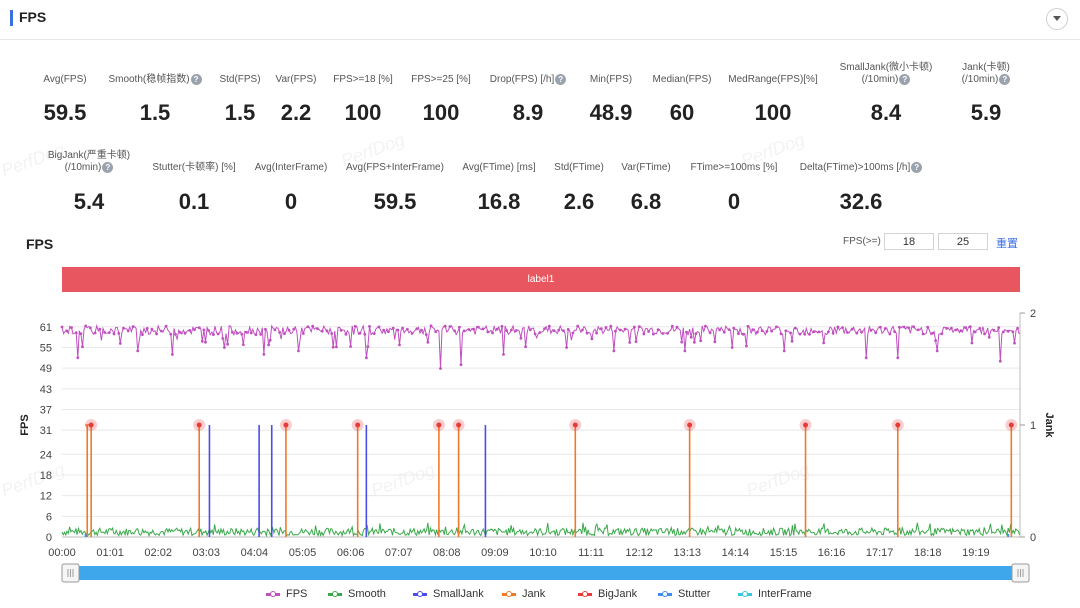 The width and height of the screenshot is (1080, 608). Describe the element at coordinates (682, 112) in the screenshot. I see `stat-value: 60` at that location.